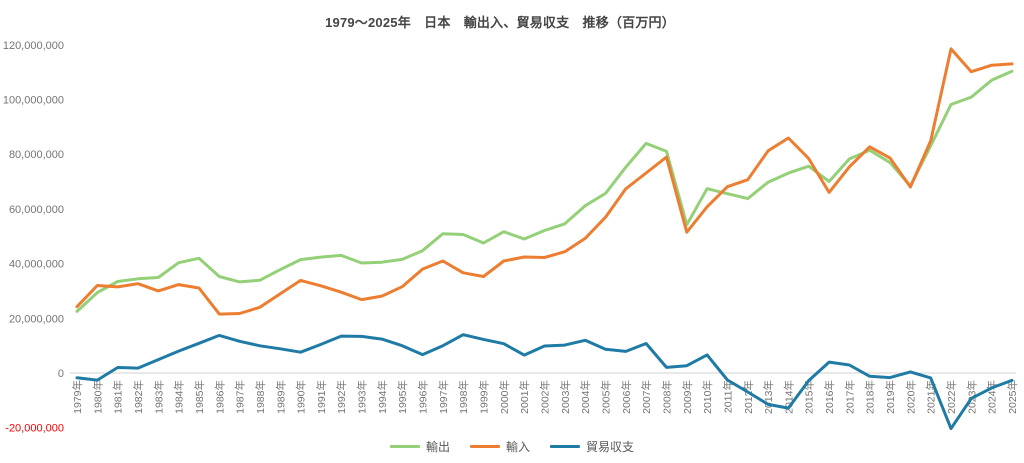  I want to click on x-tick-label: 2016年, so click(829, 397).